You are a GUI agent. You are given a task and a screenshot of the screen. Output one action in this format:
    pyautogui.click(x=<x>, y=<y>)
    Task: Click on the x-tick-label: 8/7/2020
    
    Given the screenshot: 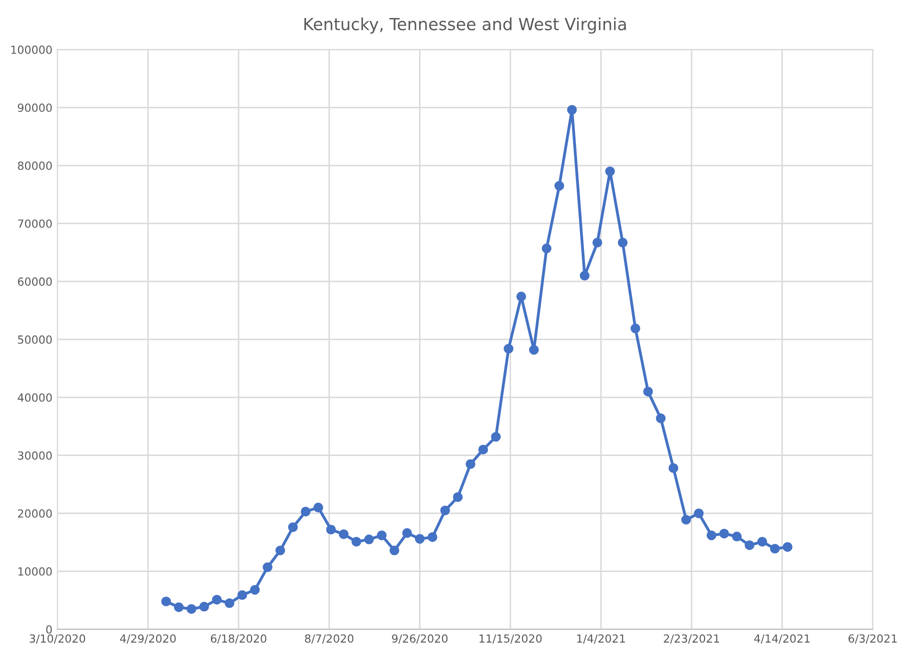 What is the action you would take?
    pyautogui.click(x=329, y=639)
    